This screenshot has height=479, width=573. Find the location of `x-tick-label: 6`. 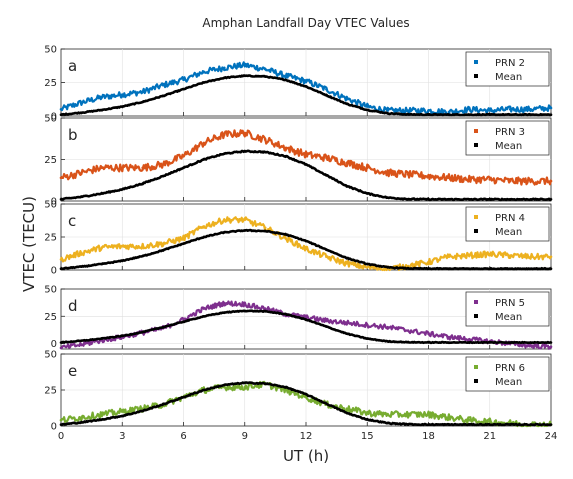

x-tick-label: 6 is located at coordinates (183, 436).